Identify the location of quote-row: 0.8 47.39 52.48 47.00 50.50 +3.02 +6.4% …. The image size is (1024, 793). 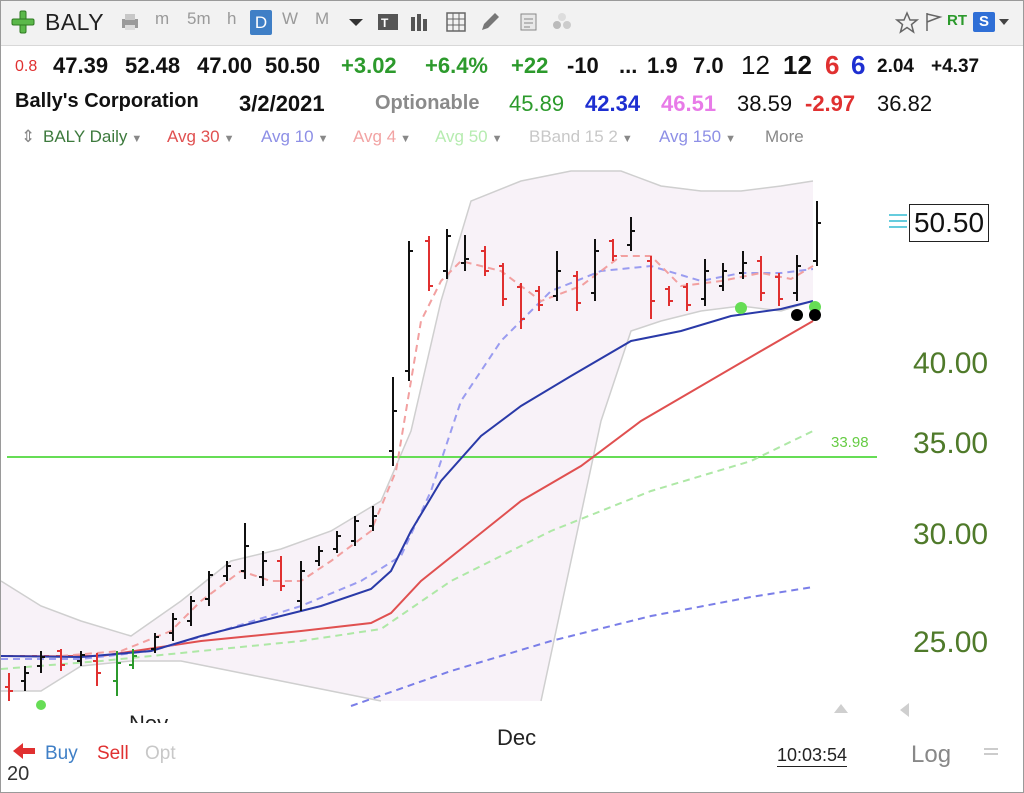
(512, 65).